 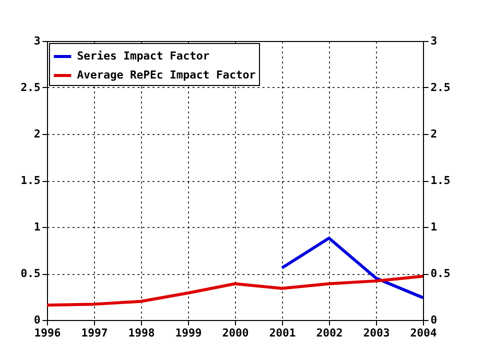 What do you see at coordinates (188, 333) in the screenshot?
I see `x-tick-label: 1999` at bounding box center [188, 333].